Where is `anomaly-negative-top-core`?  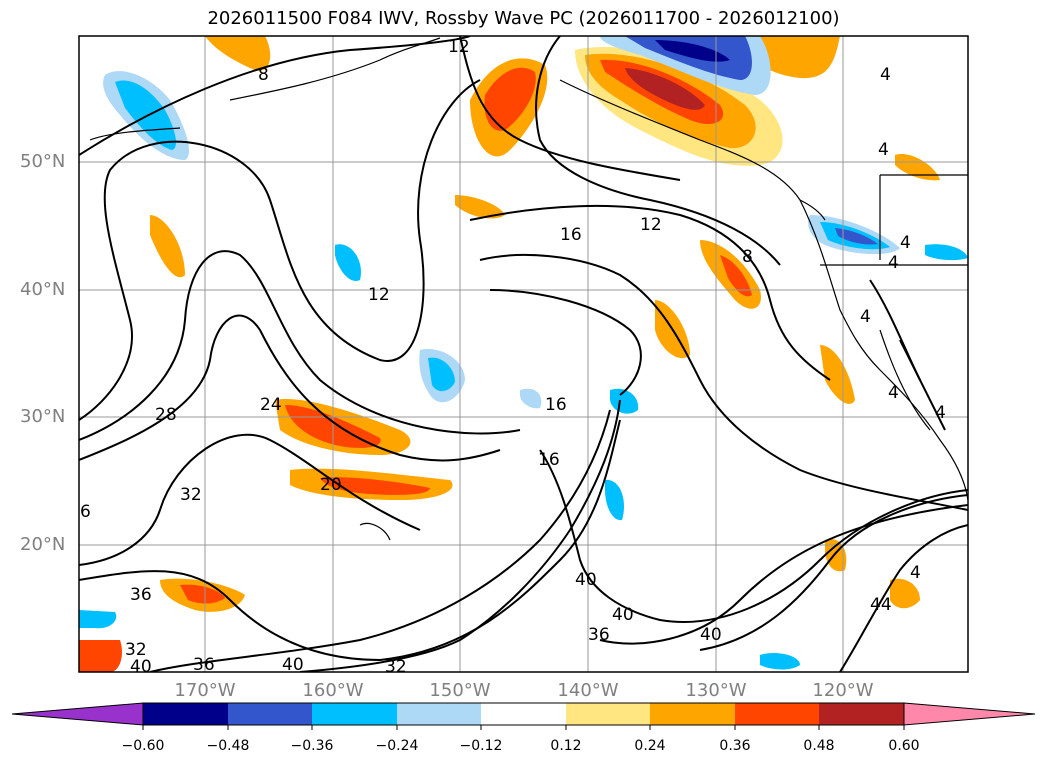
anomaly-negative-top-core is located at coordinates (688, 58).